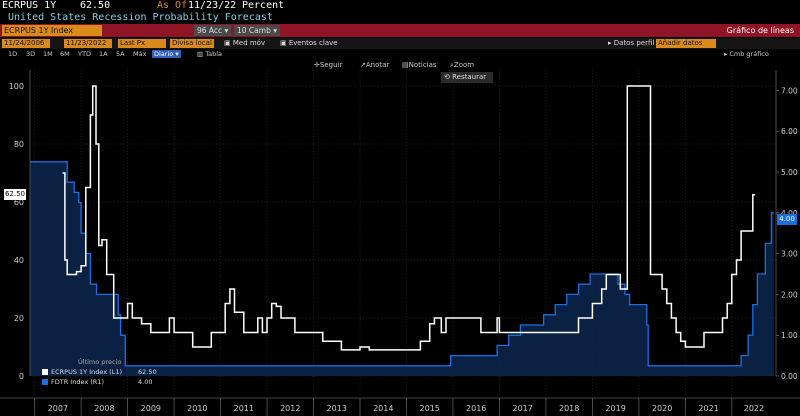  What do you see at coordinates (103, 54) in the screenshot?
I see `range-1a: 1A` at bounding box center [103, 54].